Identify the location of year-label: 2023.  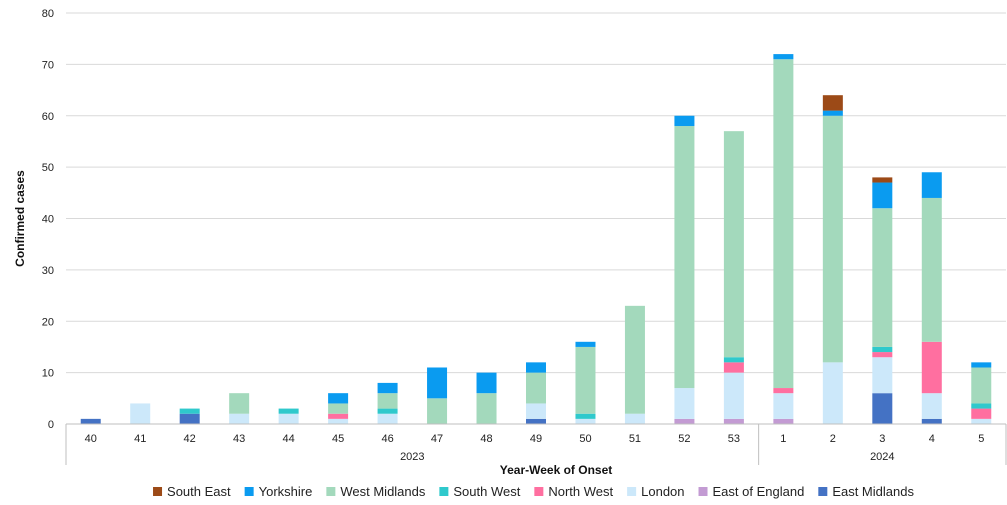
(412, 457).